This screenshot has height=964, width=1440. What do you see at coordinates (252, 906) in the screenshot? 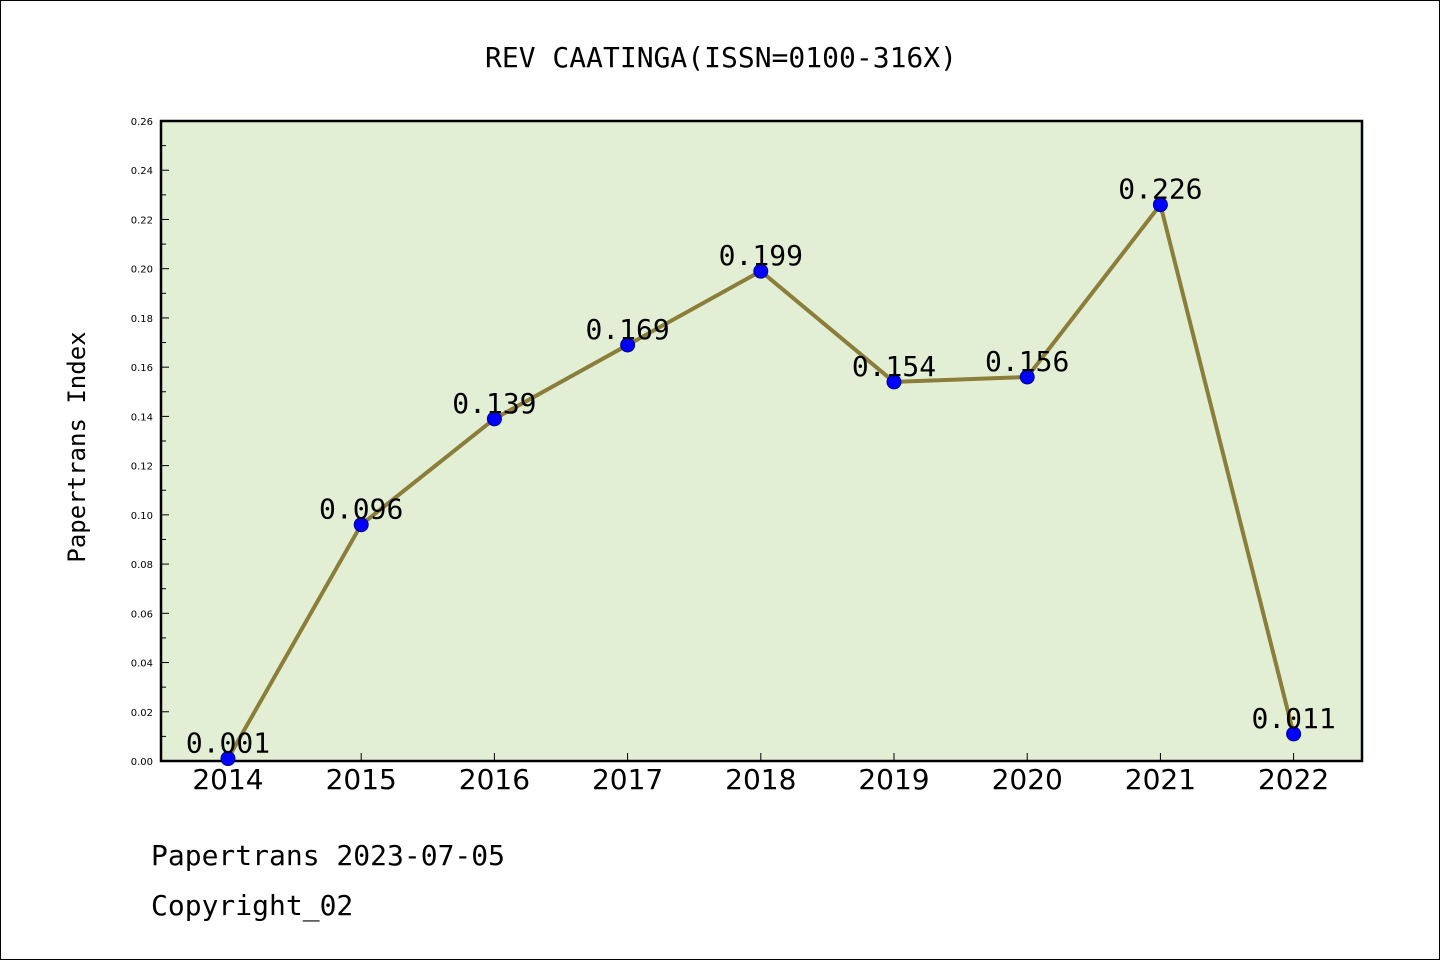
I see `footer-copyright: Copyright_02` at bounding box center [252, 906].